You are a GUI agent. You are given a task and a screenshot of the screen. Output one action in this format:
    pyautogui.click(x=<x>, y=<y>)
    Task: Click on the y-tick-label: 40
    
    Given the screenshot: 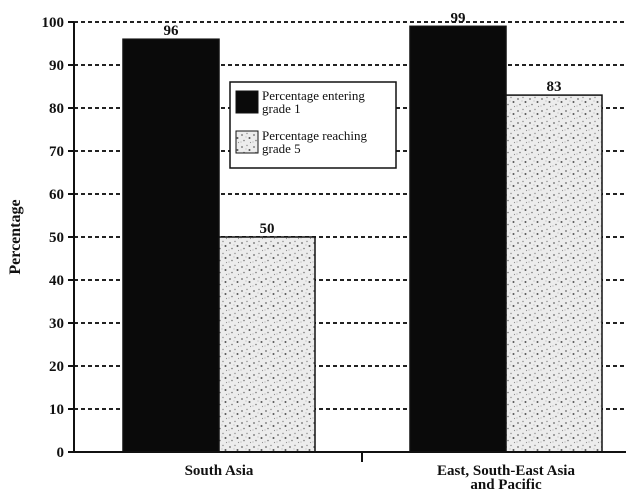 What is the action you would take?
    pyautogui.click(x=56, y=281)
    